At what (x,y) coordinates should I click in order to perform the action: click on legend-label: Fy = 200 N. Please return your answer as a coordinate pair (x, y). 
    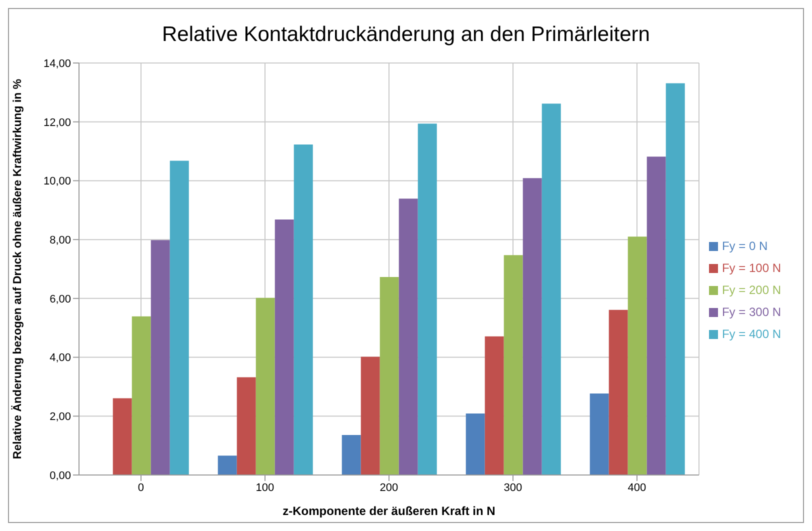
    Looking at the image, I should click on (751, 290).